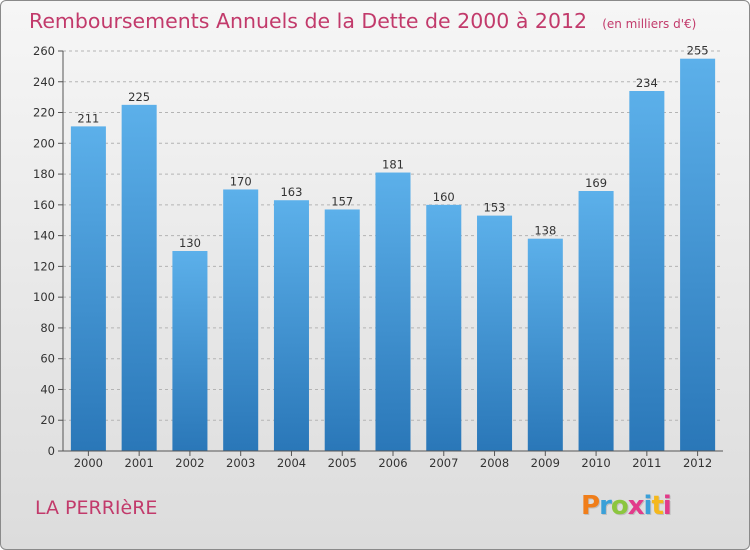 The height and width of the screenshot is (550, 750). Describe the element at coordinates (619, 506) in the screenshot. I see `logo-letter: o` at that location.